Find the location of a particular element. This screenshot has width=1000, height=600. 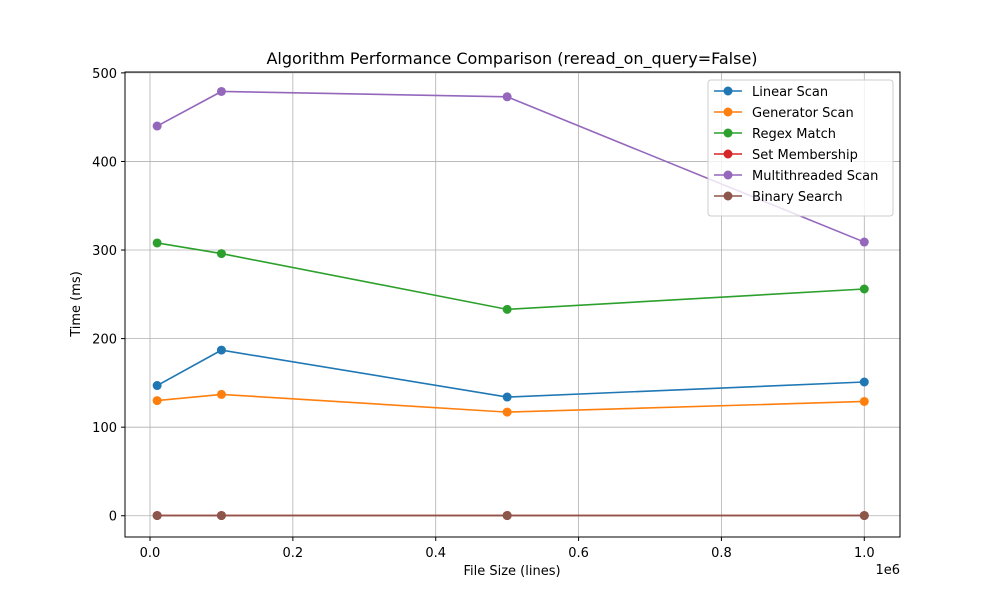

series-generator-scan is located at coordinates (510, 403).